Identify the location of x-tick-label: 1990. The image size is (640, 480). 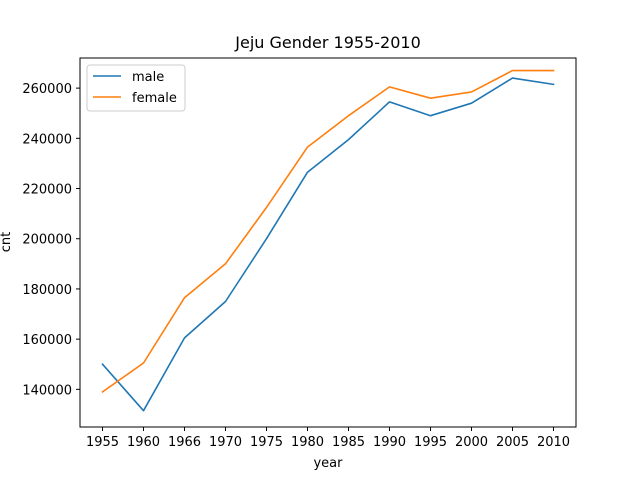
(389, 442).